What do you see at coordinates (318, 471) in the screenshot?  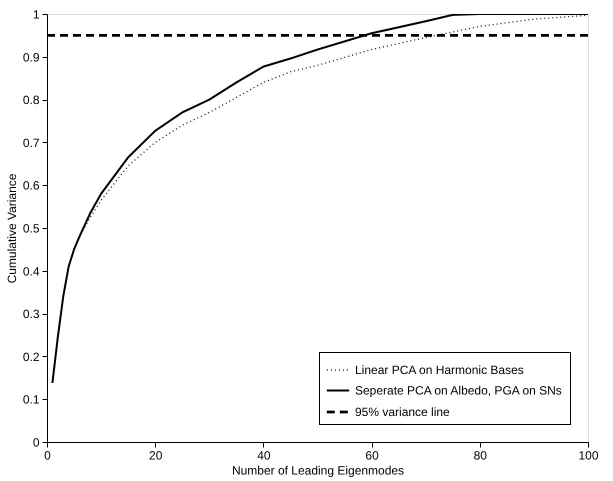 I see `x-axis-title: Number of Leading Eigenmodes` at bounding box center [318, 471].